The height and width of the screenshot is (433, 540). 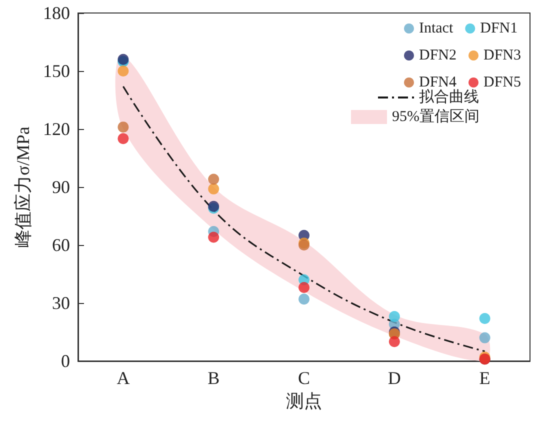 I want to click on x-axis-title: 测点, so click(x=304, y=400).